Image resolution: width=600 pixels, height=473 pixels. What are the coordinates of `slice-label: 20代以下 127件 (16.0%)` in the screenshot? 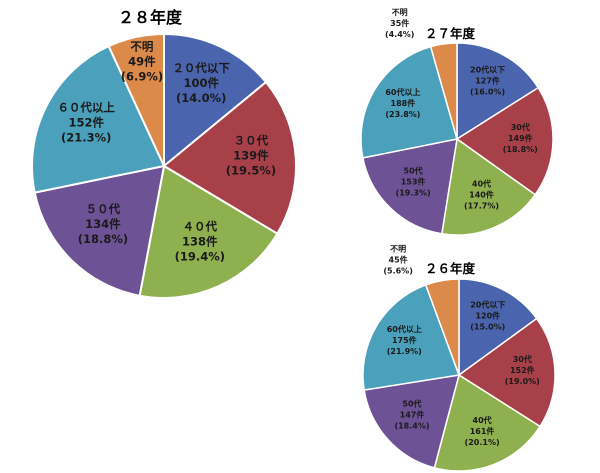 It's located at (487, 81).